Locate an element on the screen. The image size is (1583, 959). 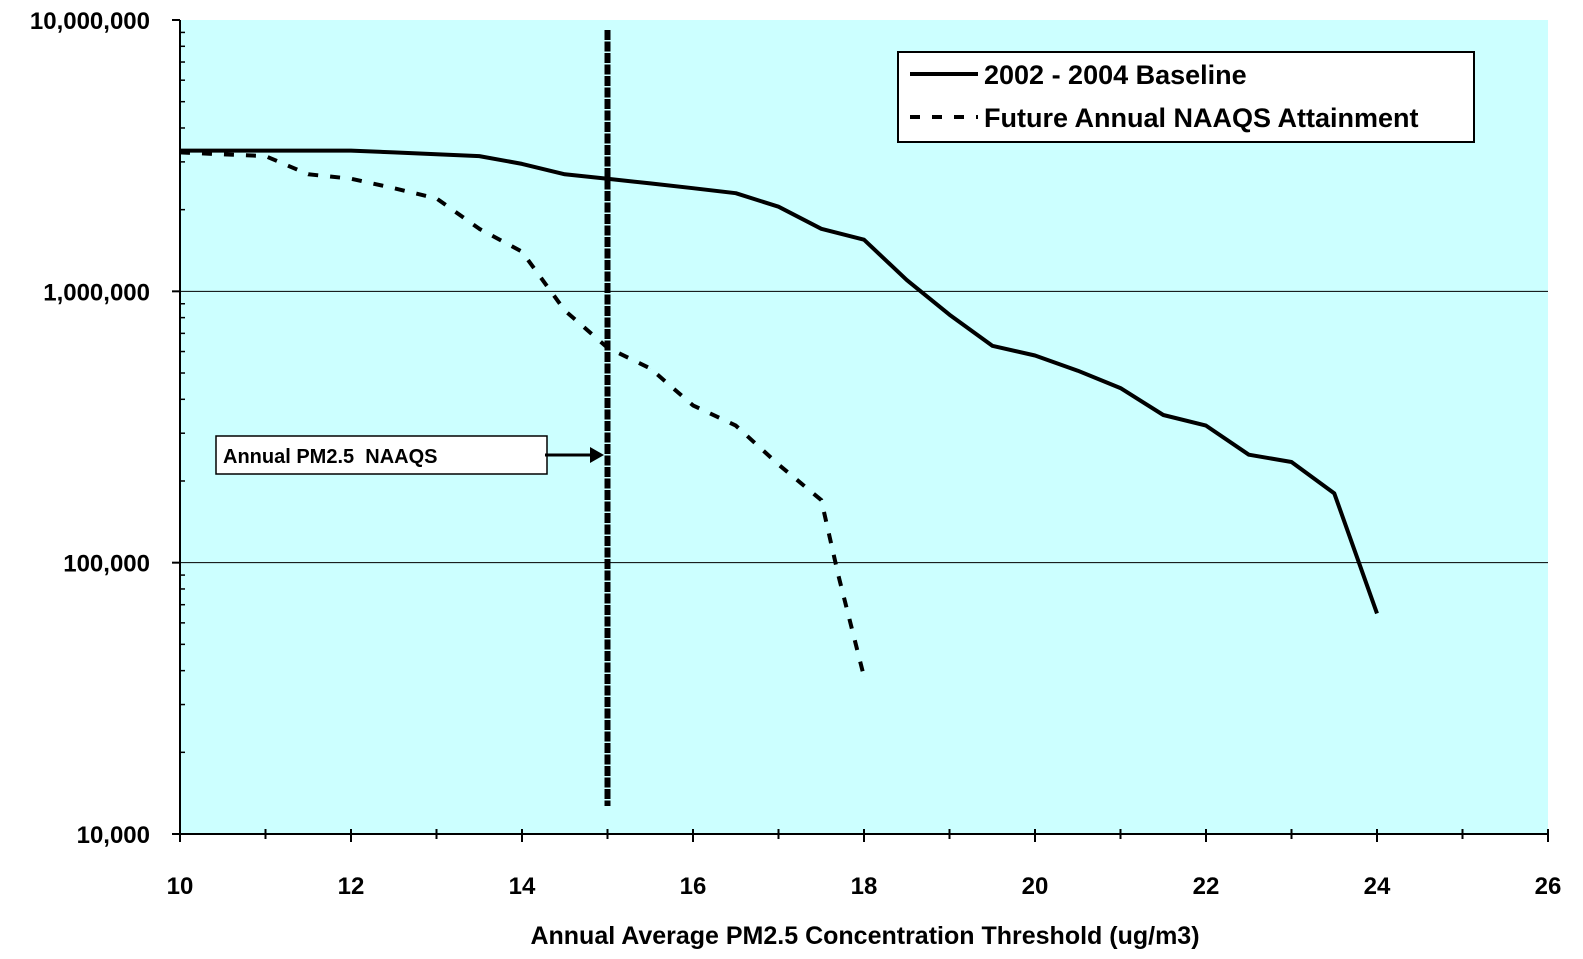
y-tick-label: 1,000,000 is located at coordinates (96, 292).